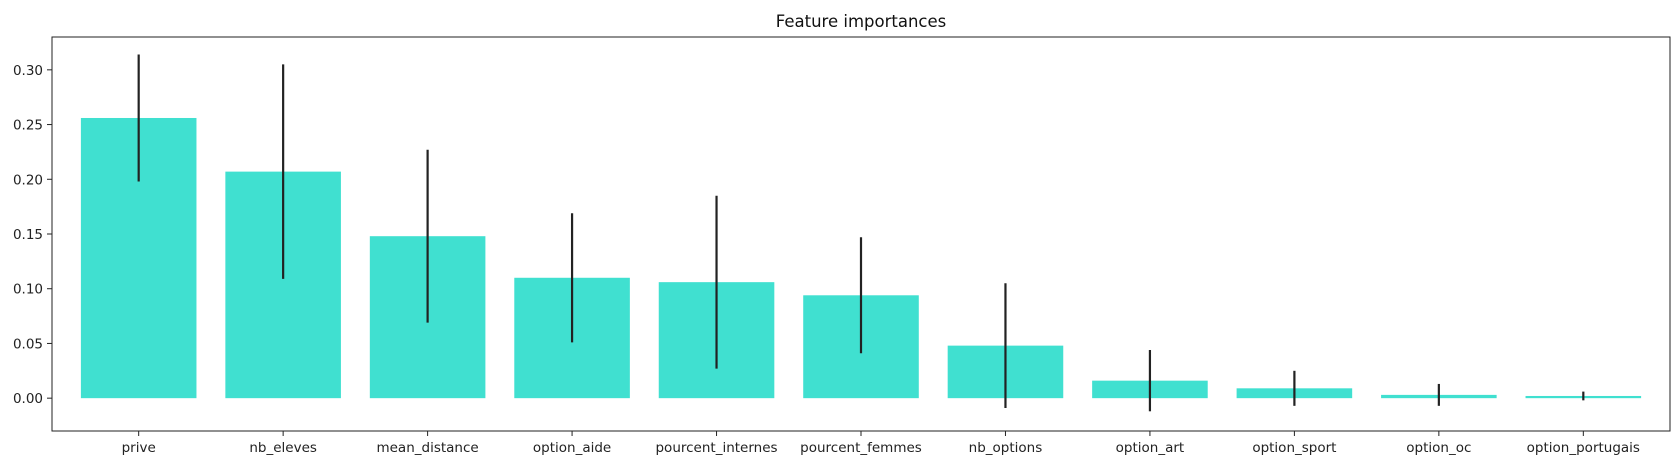  What do you see at coordinates (1438, 448) in the screenshot?
I see `x-tick-label-option_oc: option_oc` at bounding box center [1438, 448].